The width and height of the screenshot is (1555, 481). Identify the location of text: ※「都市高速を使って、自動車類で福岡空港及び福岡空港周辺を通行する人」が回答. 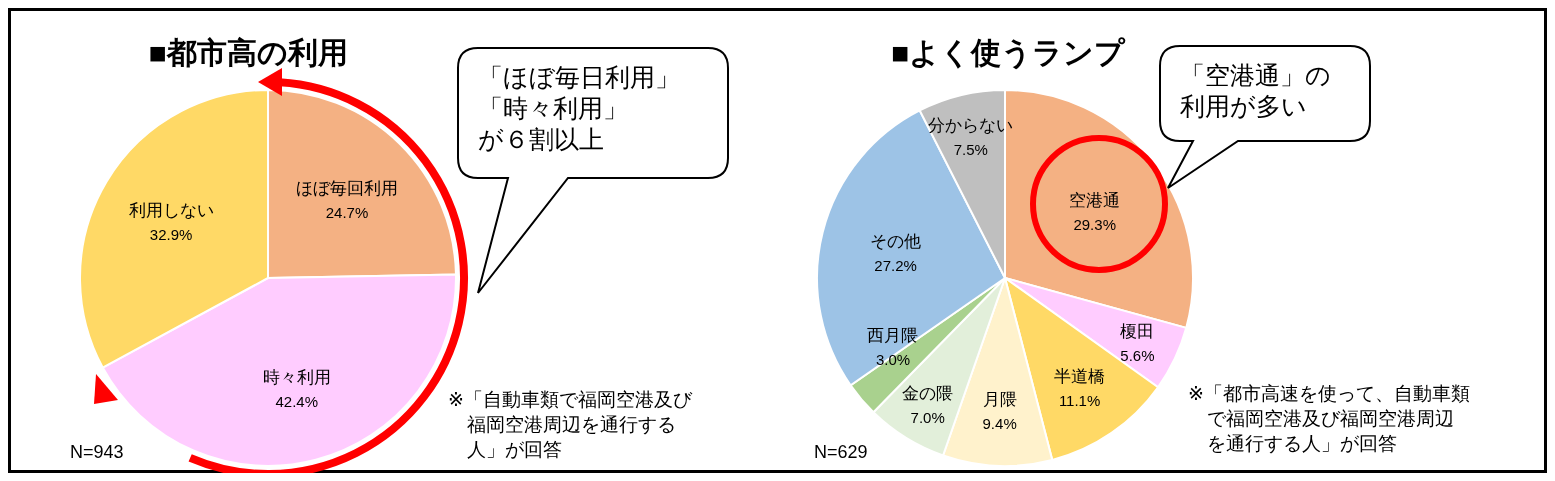
(1329, 418).